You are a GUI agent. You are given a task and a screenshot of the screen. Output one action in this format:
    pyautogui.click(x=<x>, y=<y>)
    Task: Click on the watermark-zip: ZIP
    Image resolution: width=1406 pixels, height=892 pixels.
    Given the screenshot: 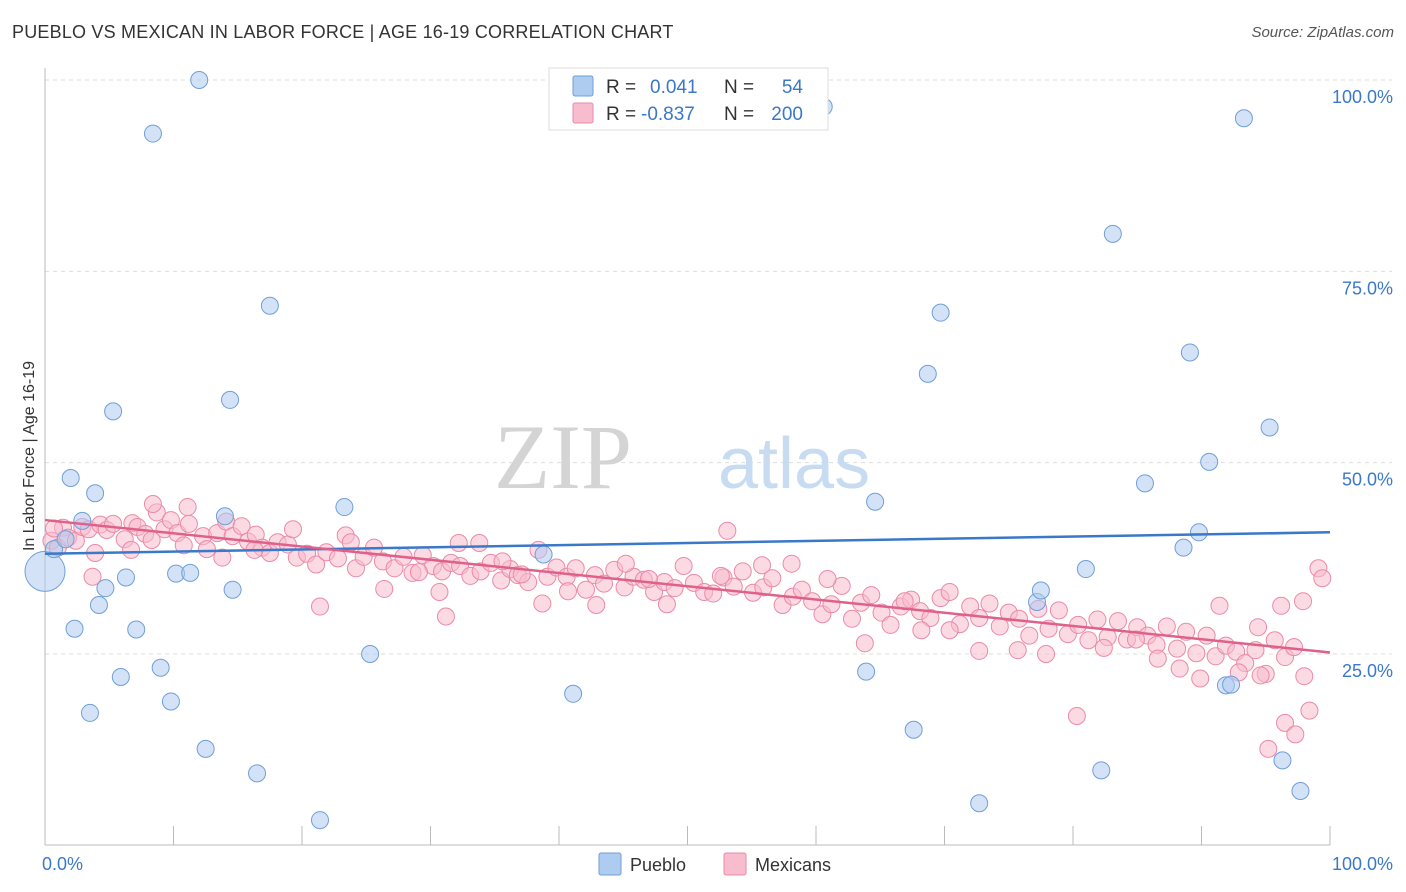 What is the action you would take?
    pyautogui.click(x=563, y=457)
    